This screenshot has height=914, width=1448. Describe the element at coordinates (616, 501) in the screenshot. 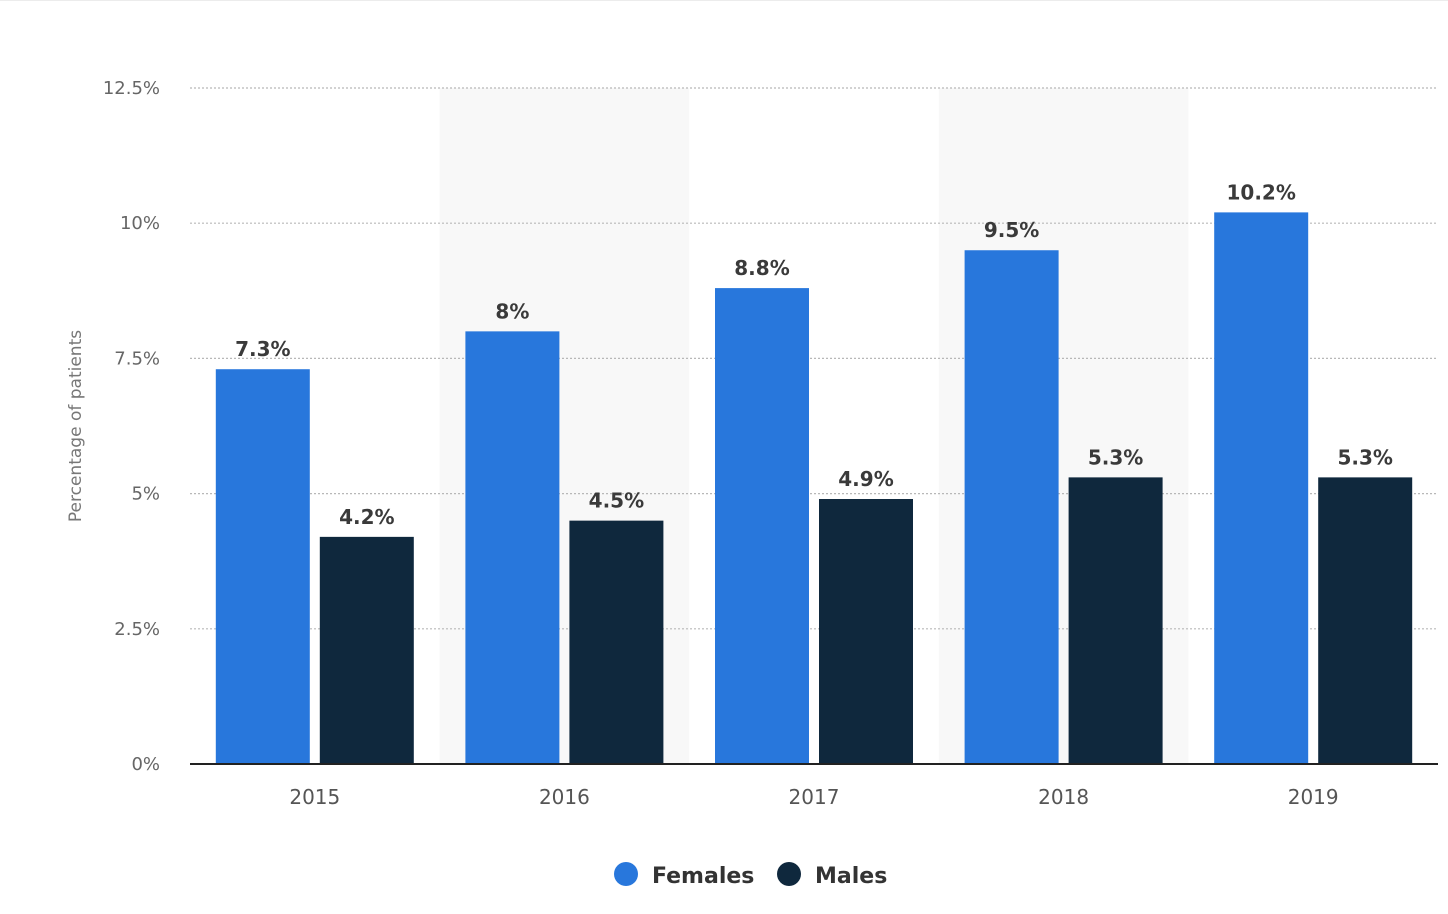

I see `data-label-males-2016: 4.5%` at that location.